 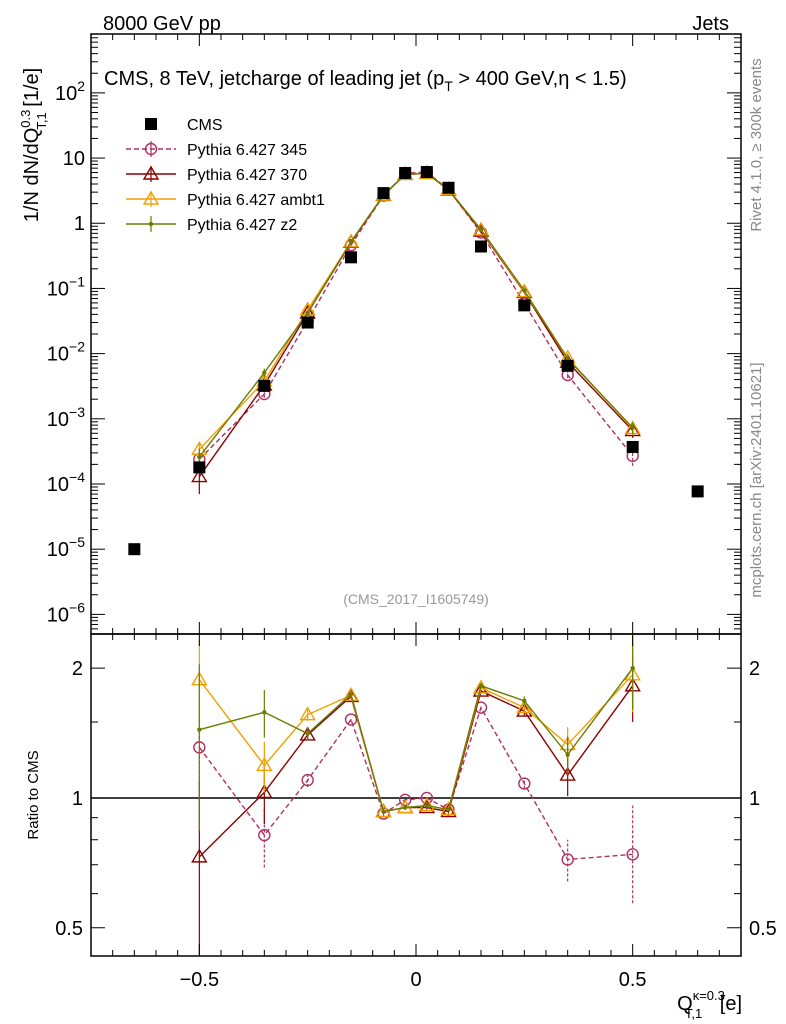 What do you see at coordinates (77, 412) in the screenshot?
I see `y-tick-exponent: −3` at bounding box center [77, 412].